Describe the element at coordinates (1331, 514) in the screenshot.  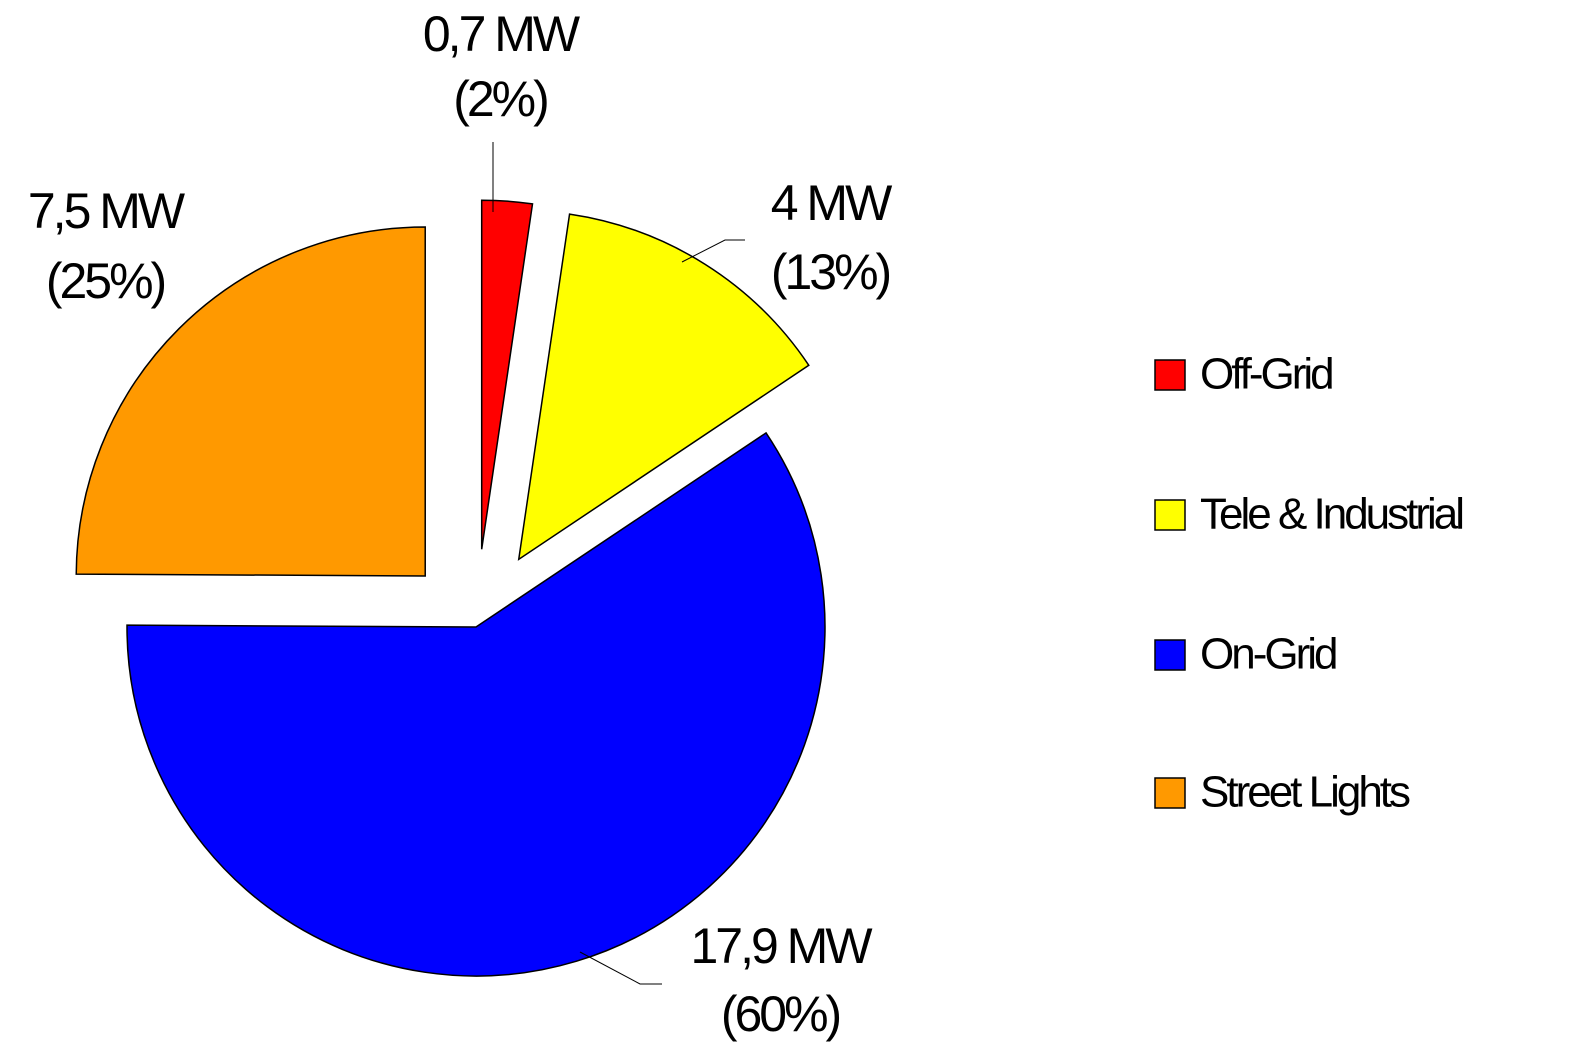
I see `legend-label: Tele & Industrial` at that location.